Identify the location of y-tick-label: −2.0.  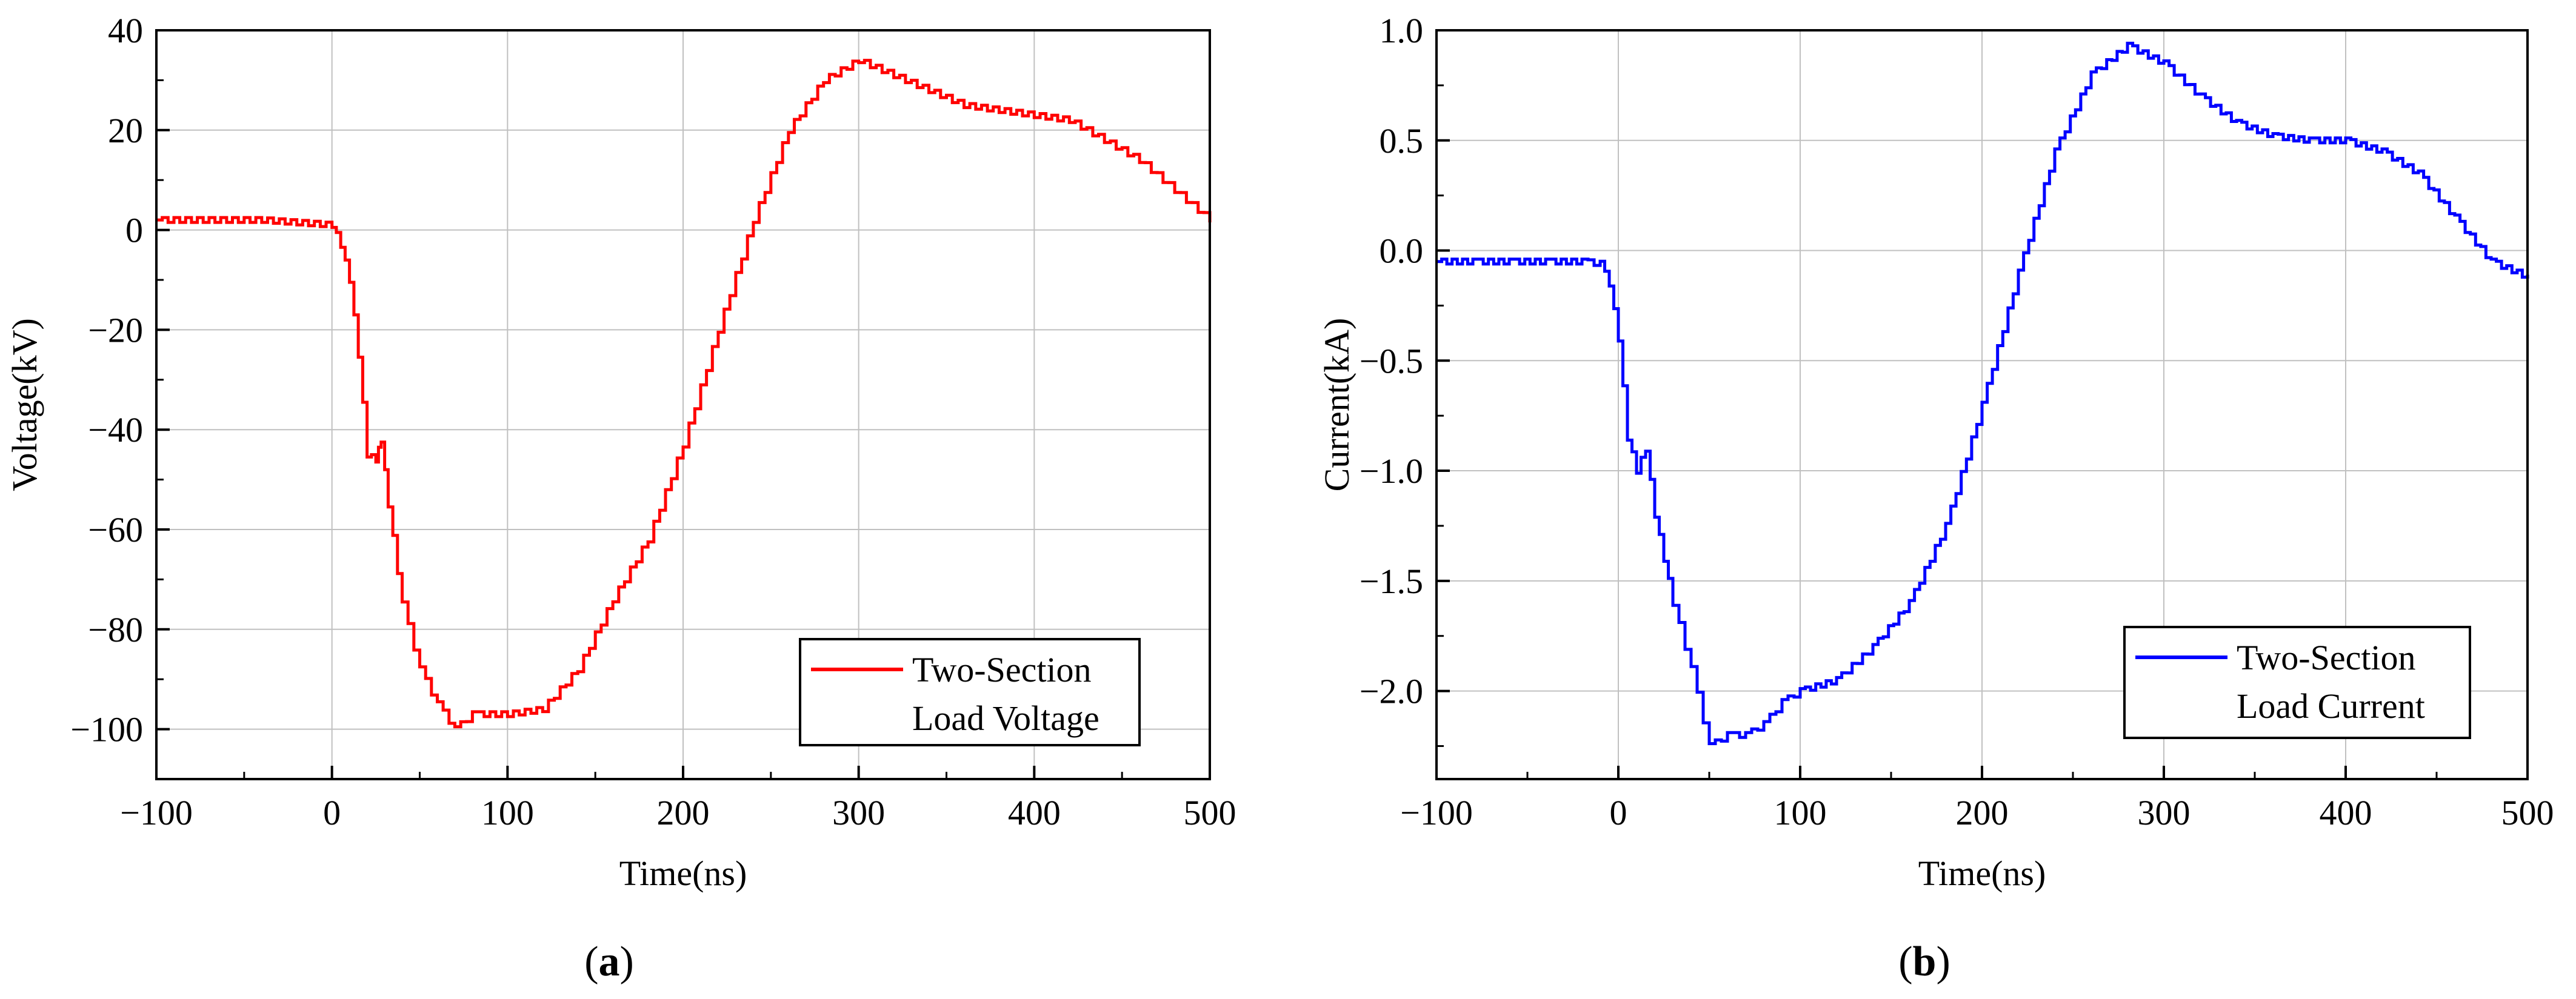
(1391, 691).